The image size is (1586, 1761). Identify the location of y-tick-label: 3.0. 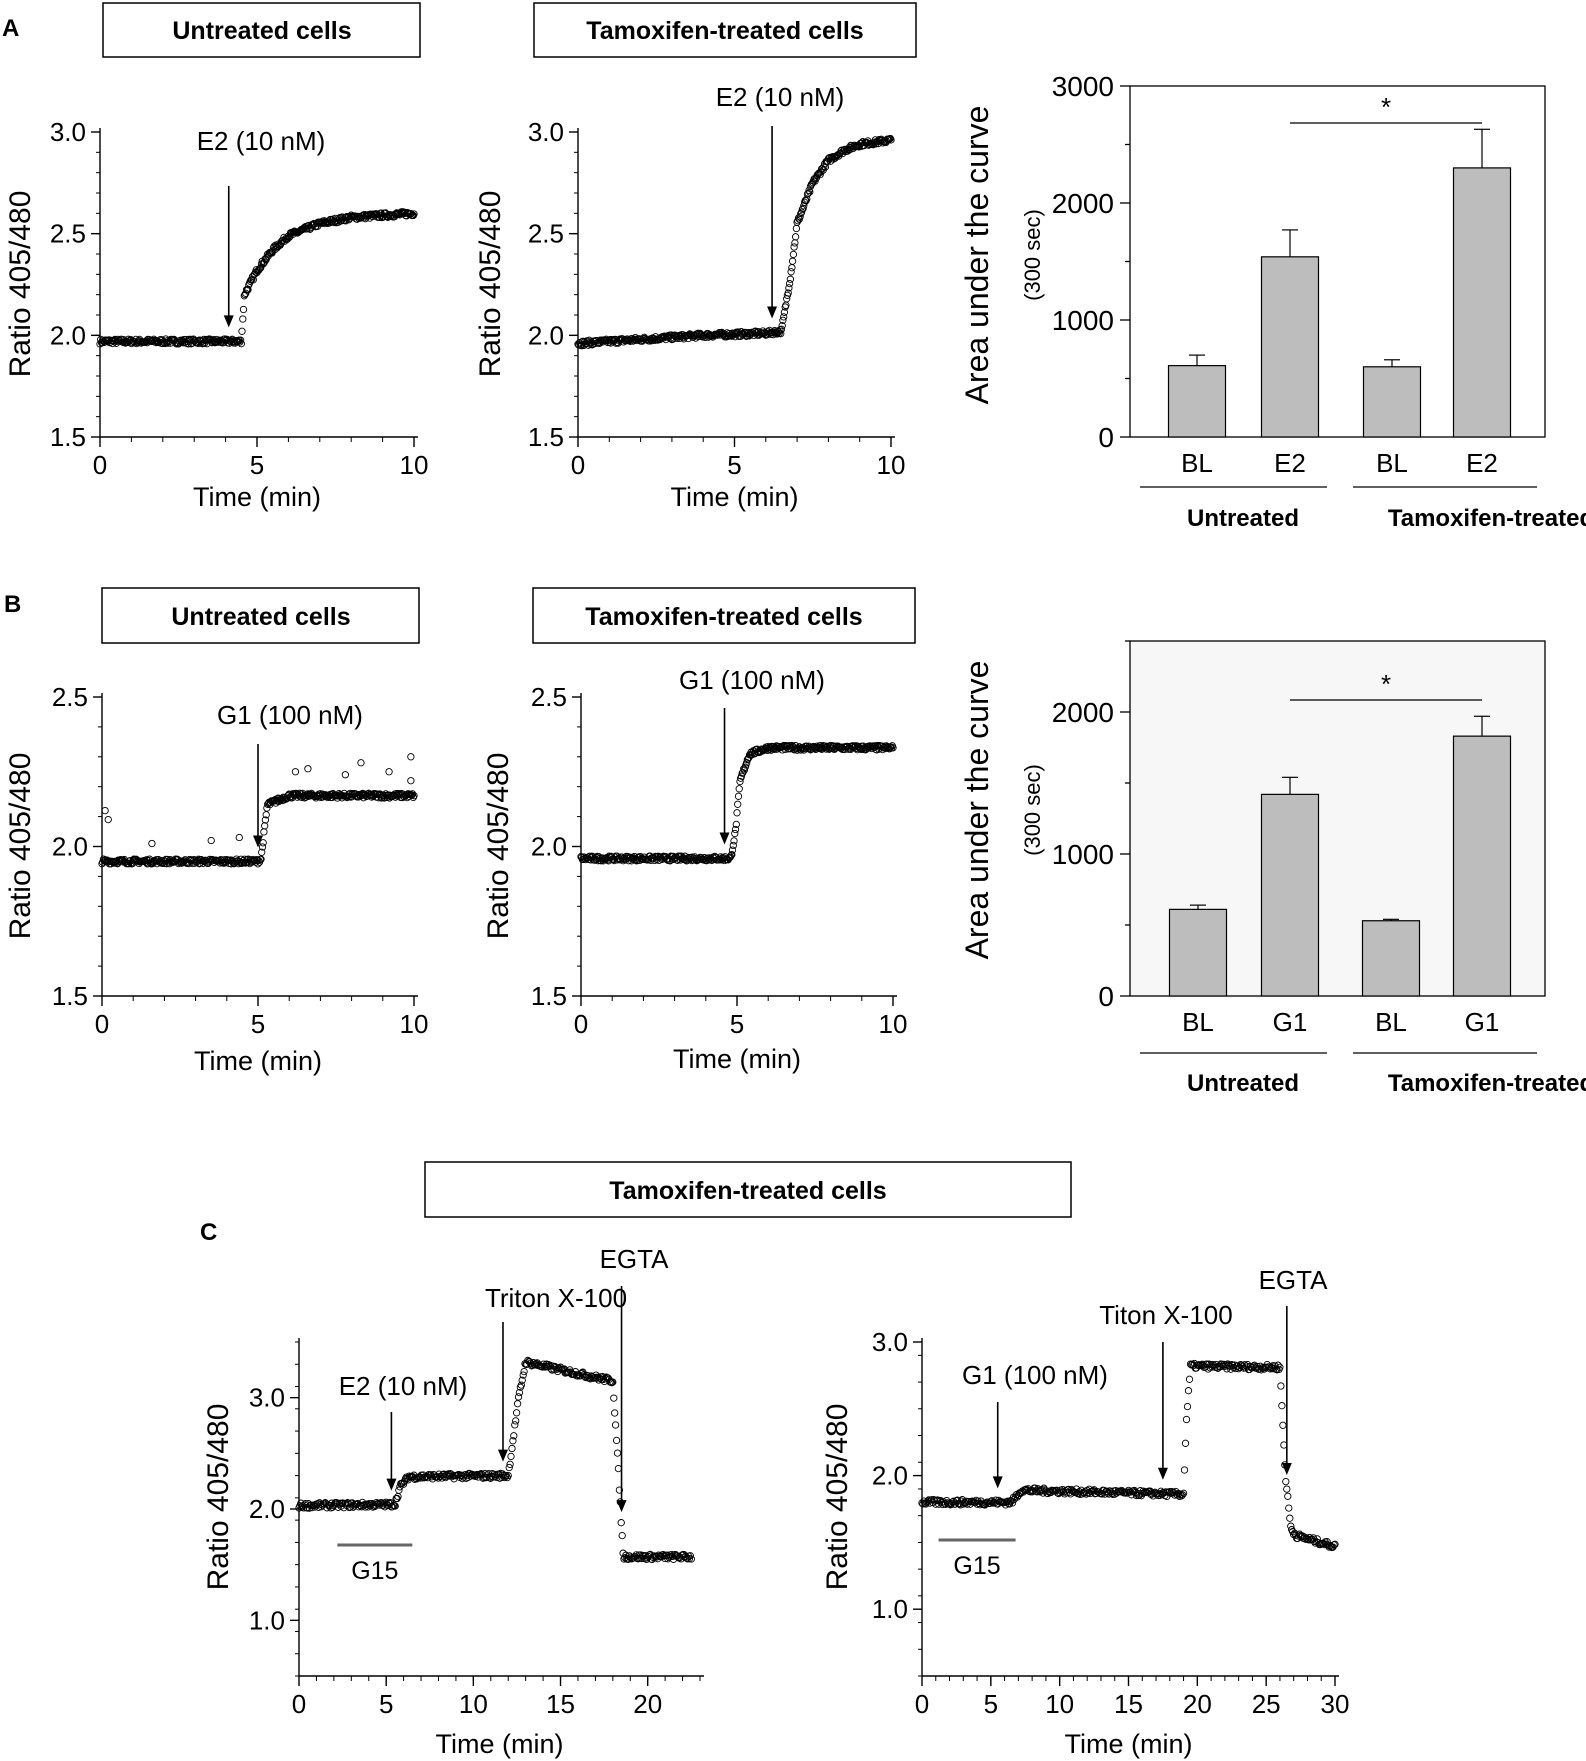
(546, 132).